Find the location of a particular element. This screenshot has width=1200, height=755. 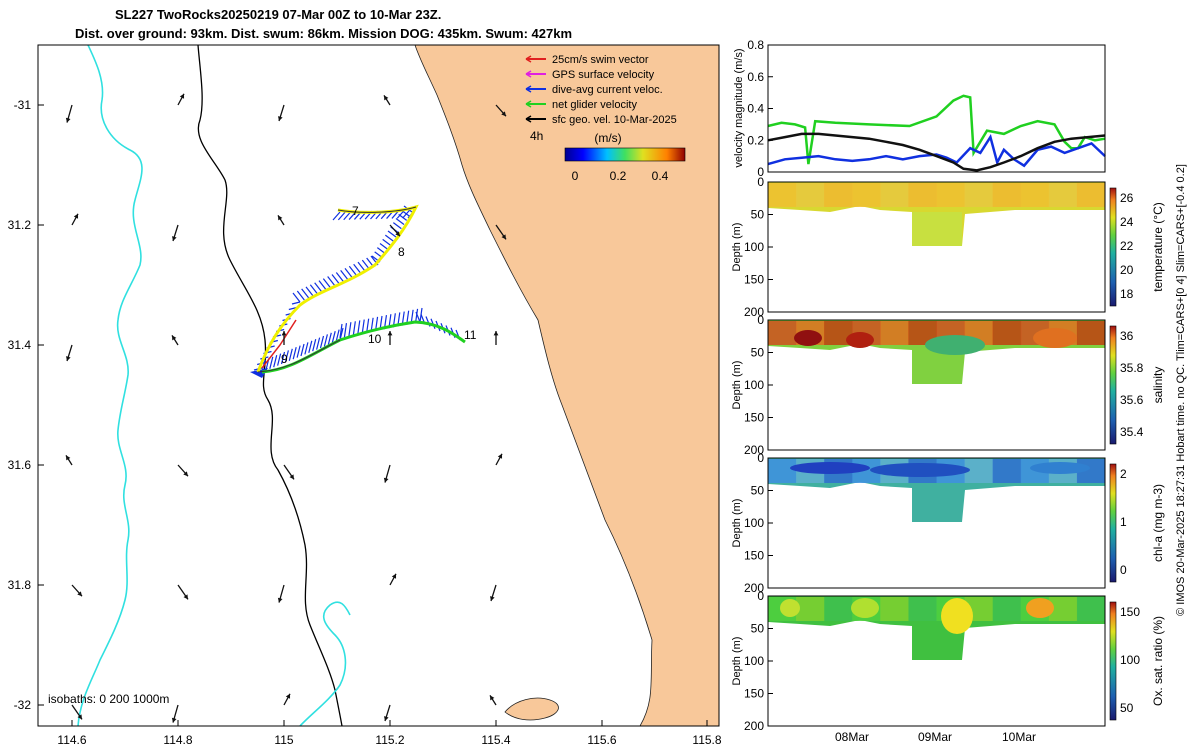

glider-track-dark is located at coordinates (337, 289).